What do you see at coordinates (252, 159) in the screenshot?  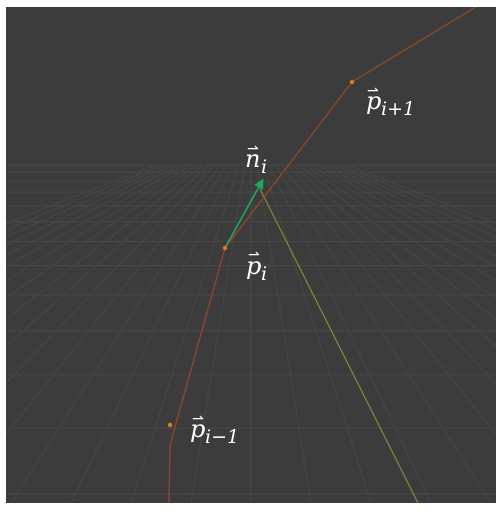 I see `svg-text: n` at bounding box center [252, 159].